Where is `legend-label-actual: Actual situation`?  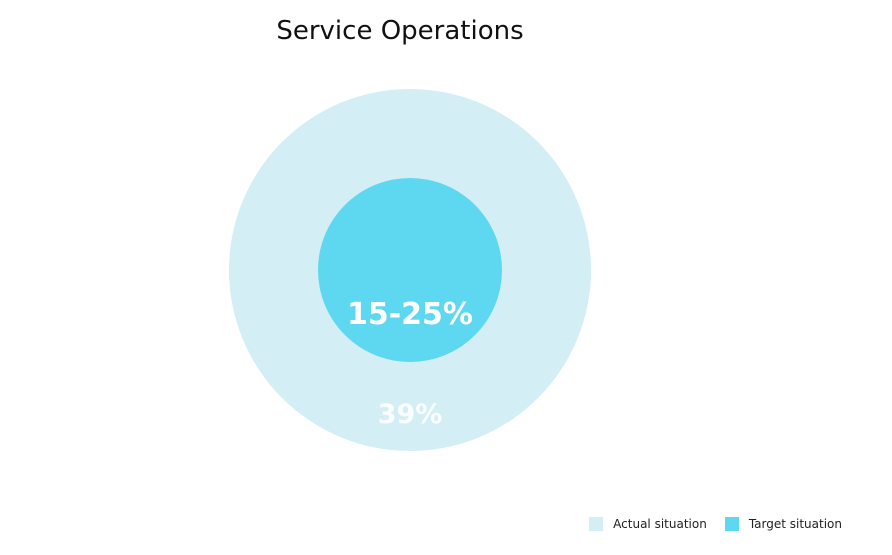
legend-label-actual: Actual situation is located at coordinates (660, 524).